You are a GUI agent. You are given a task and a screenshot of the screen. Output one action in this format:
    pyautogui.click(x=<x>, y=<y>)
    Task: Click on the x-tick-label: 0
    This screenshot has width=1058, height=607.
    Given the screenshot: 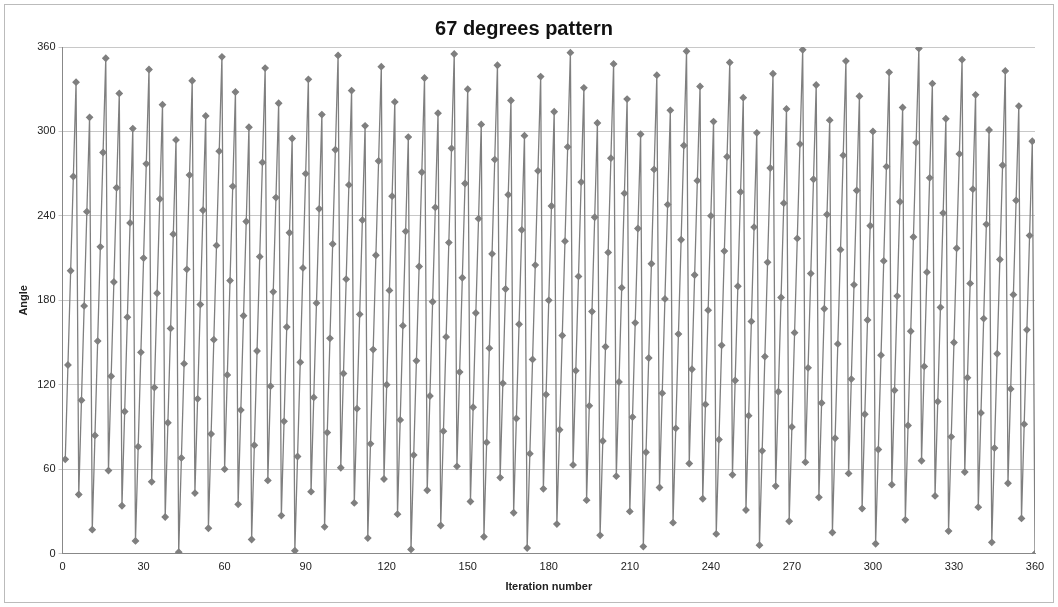 What is the action you would take?
    pyautogui.click(x=62, y=566)
    